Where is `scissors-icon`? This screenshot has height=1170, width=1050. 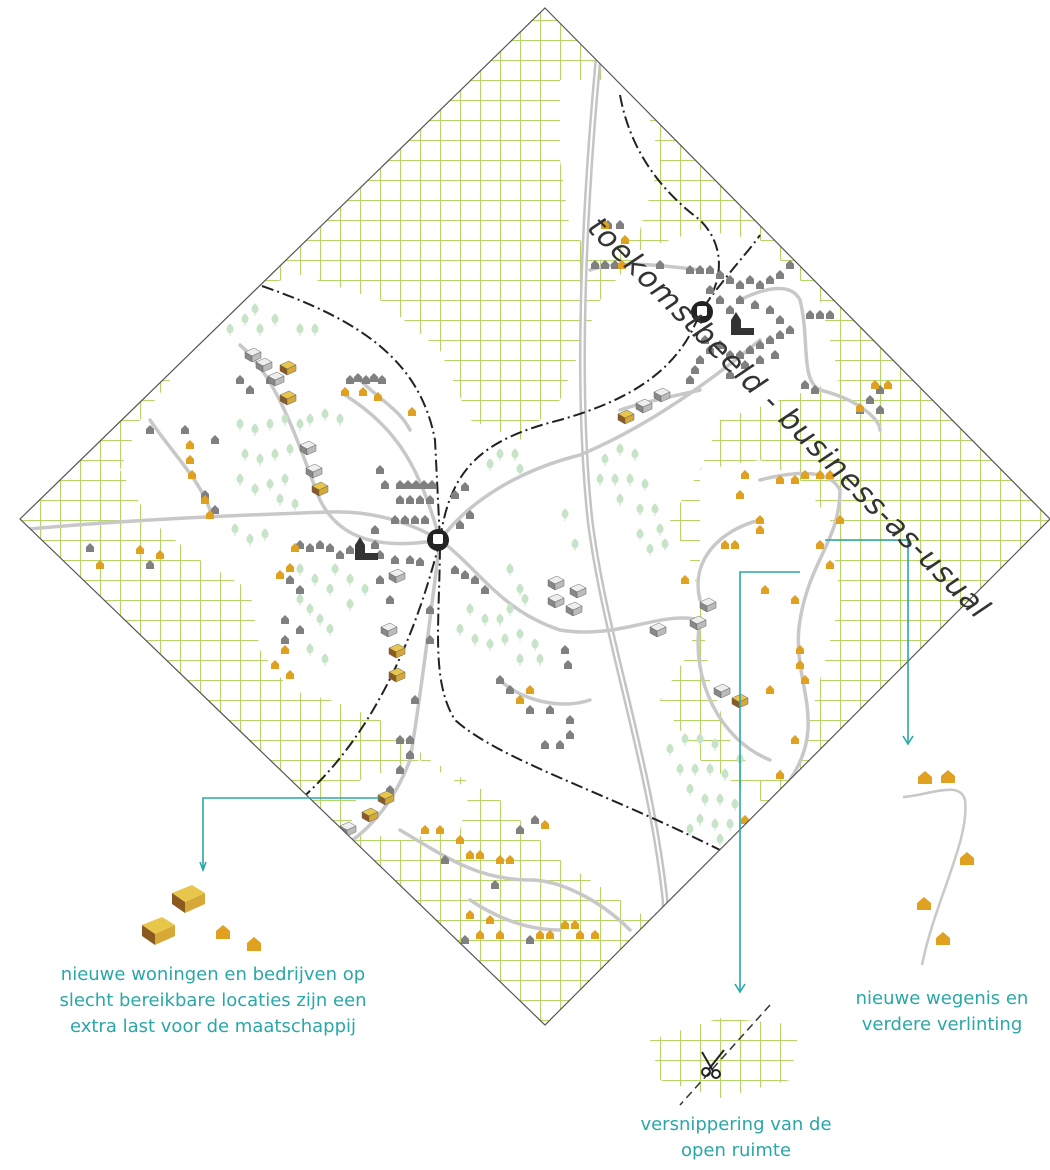 scissors-icon is located at coordinates (713, 1064).